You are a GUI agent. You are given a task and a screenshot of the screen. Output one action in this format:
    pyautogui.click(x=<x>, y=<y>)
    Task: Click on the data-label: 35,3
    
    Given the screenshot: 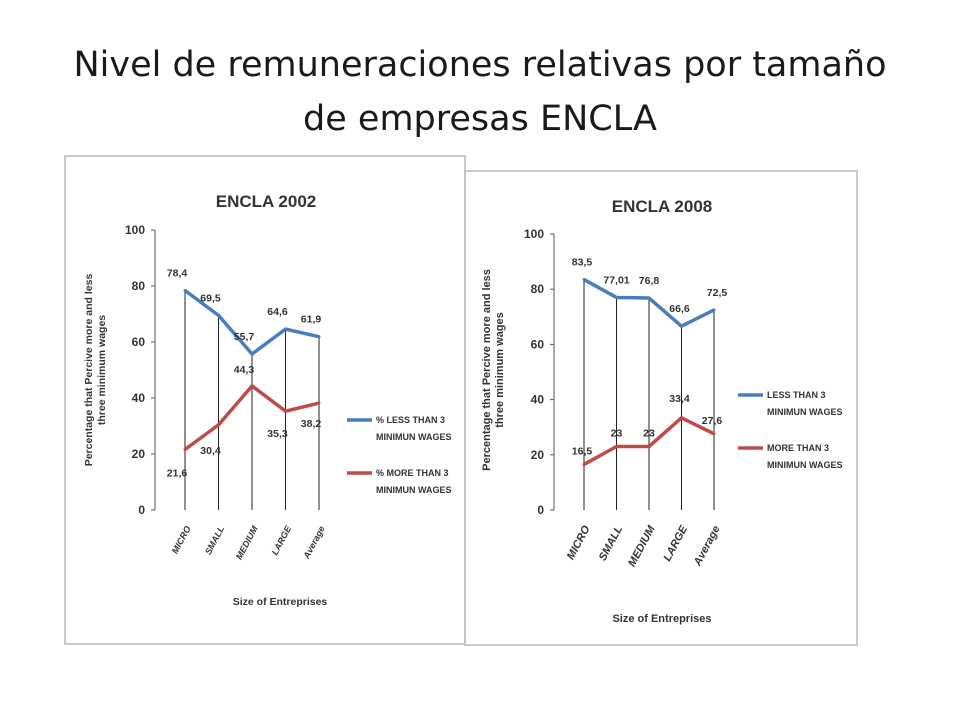 What is the action you would take?
    pyautogui.click(x=277, y=434)
    